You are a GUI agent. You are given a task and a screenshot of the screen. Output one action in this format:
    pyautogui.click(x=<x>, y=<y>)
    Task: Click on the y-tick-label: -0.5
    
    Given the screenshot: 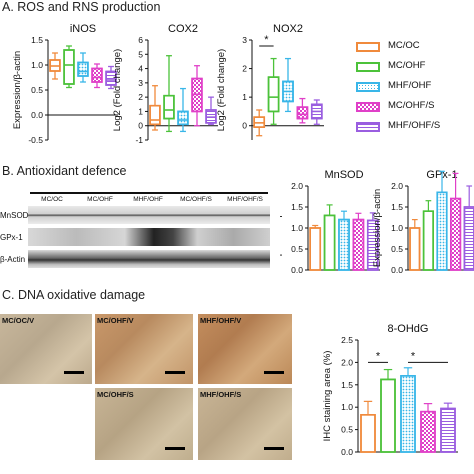 What is the action you would take?
    pyautogui.click(x=35, y=140)
    